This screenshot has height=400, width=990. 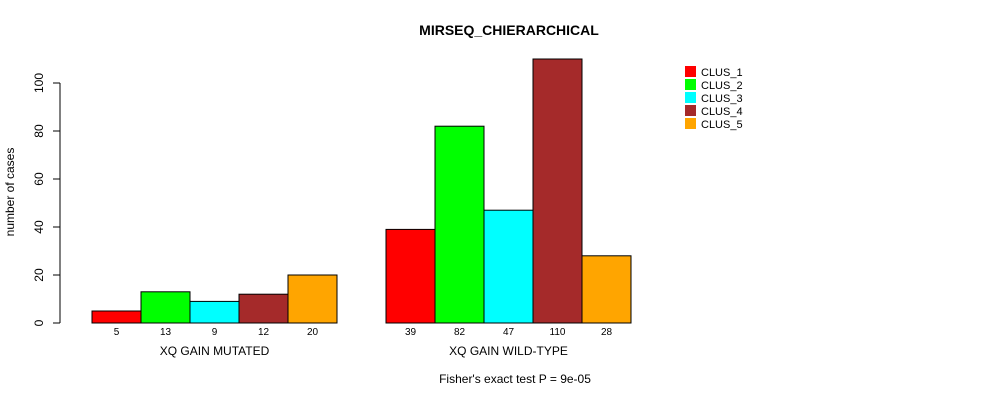 I want to click on y-axis-label: number of cases, so click(x=10, y=192).